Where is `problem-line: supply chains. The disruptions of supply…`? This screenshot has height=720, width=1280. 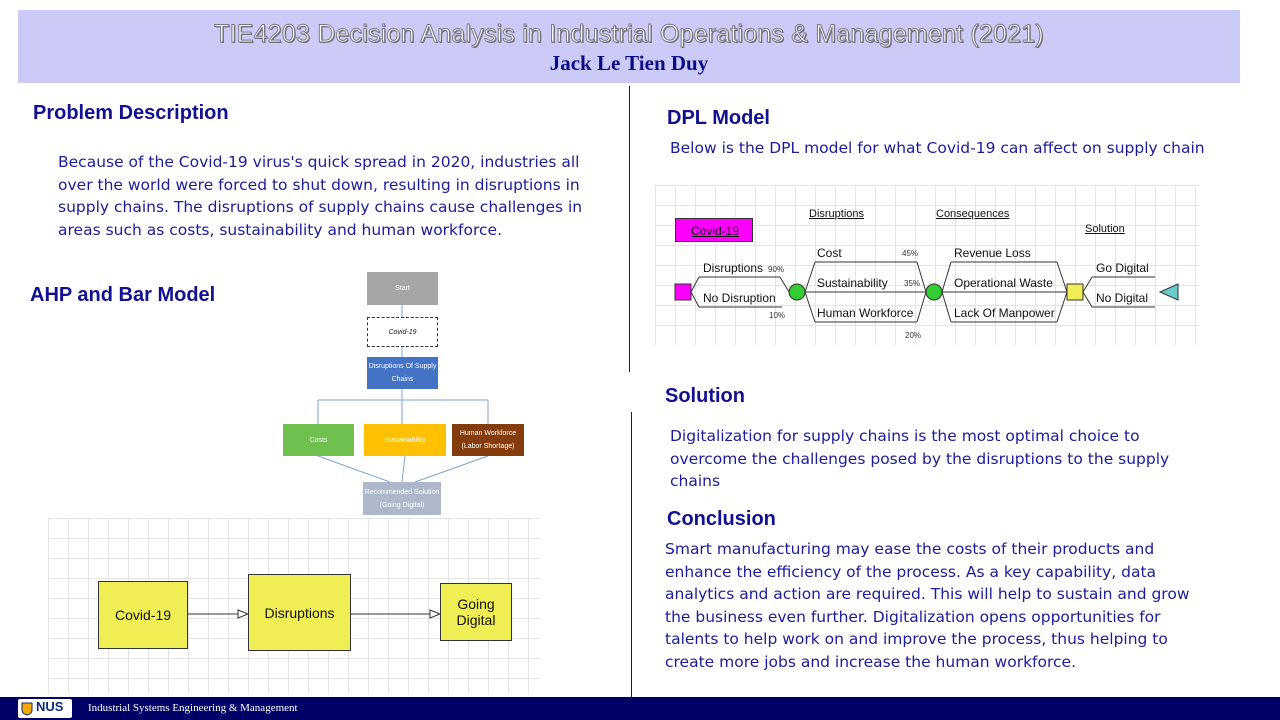 problem-line: supply chains. The disruptions of supply… is located at coordinates (320, 207).